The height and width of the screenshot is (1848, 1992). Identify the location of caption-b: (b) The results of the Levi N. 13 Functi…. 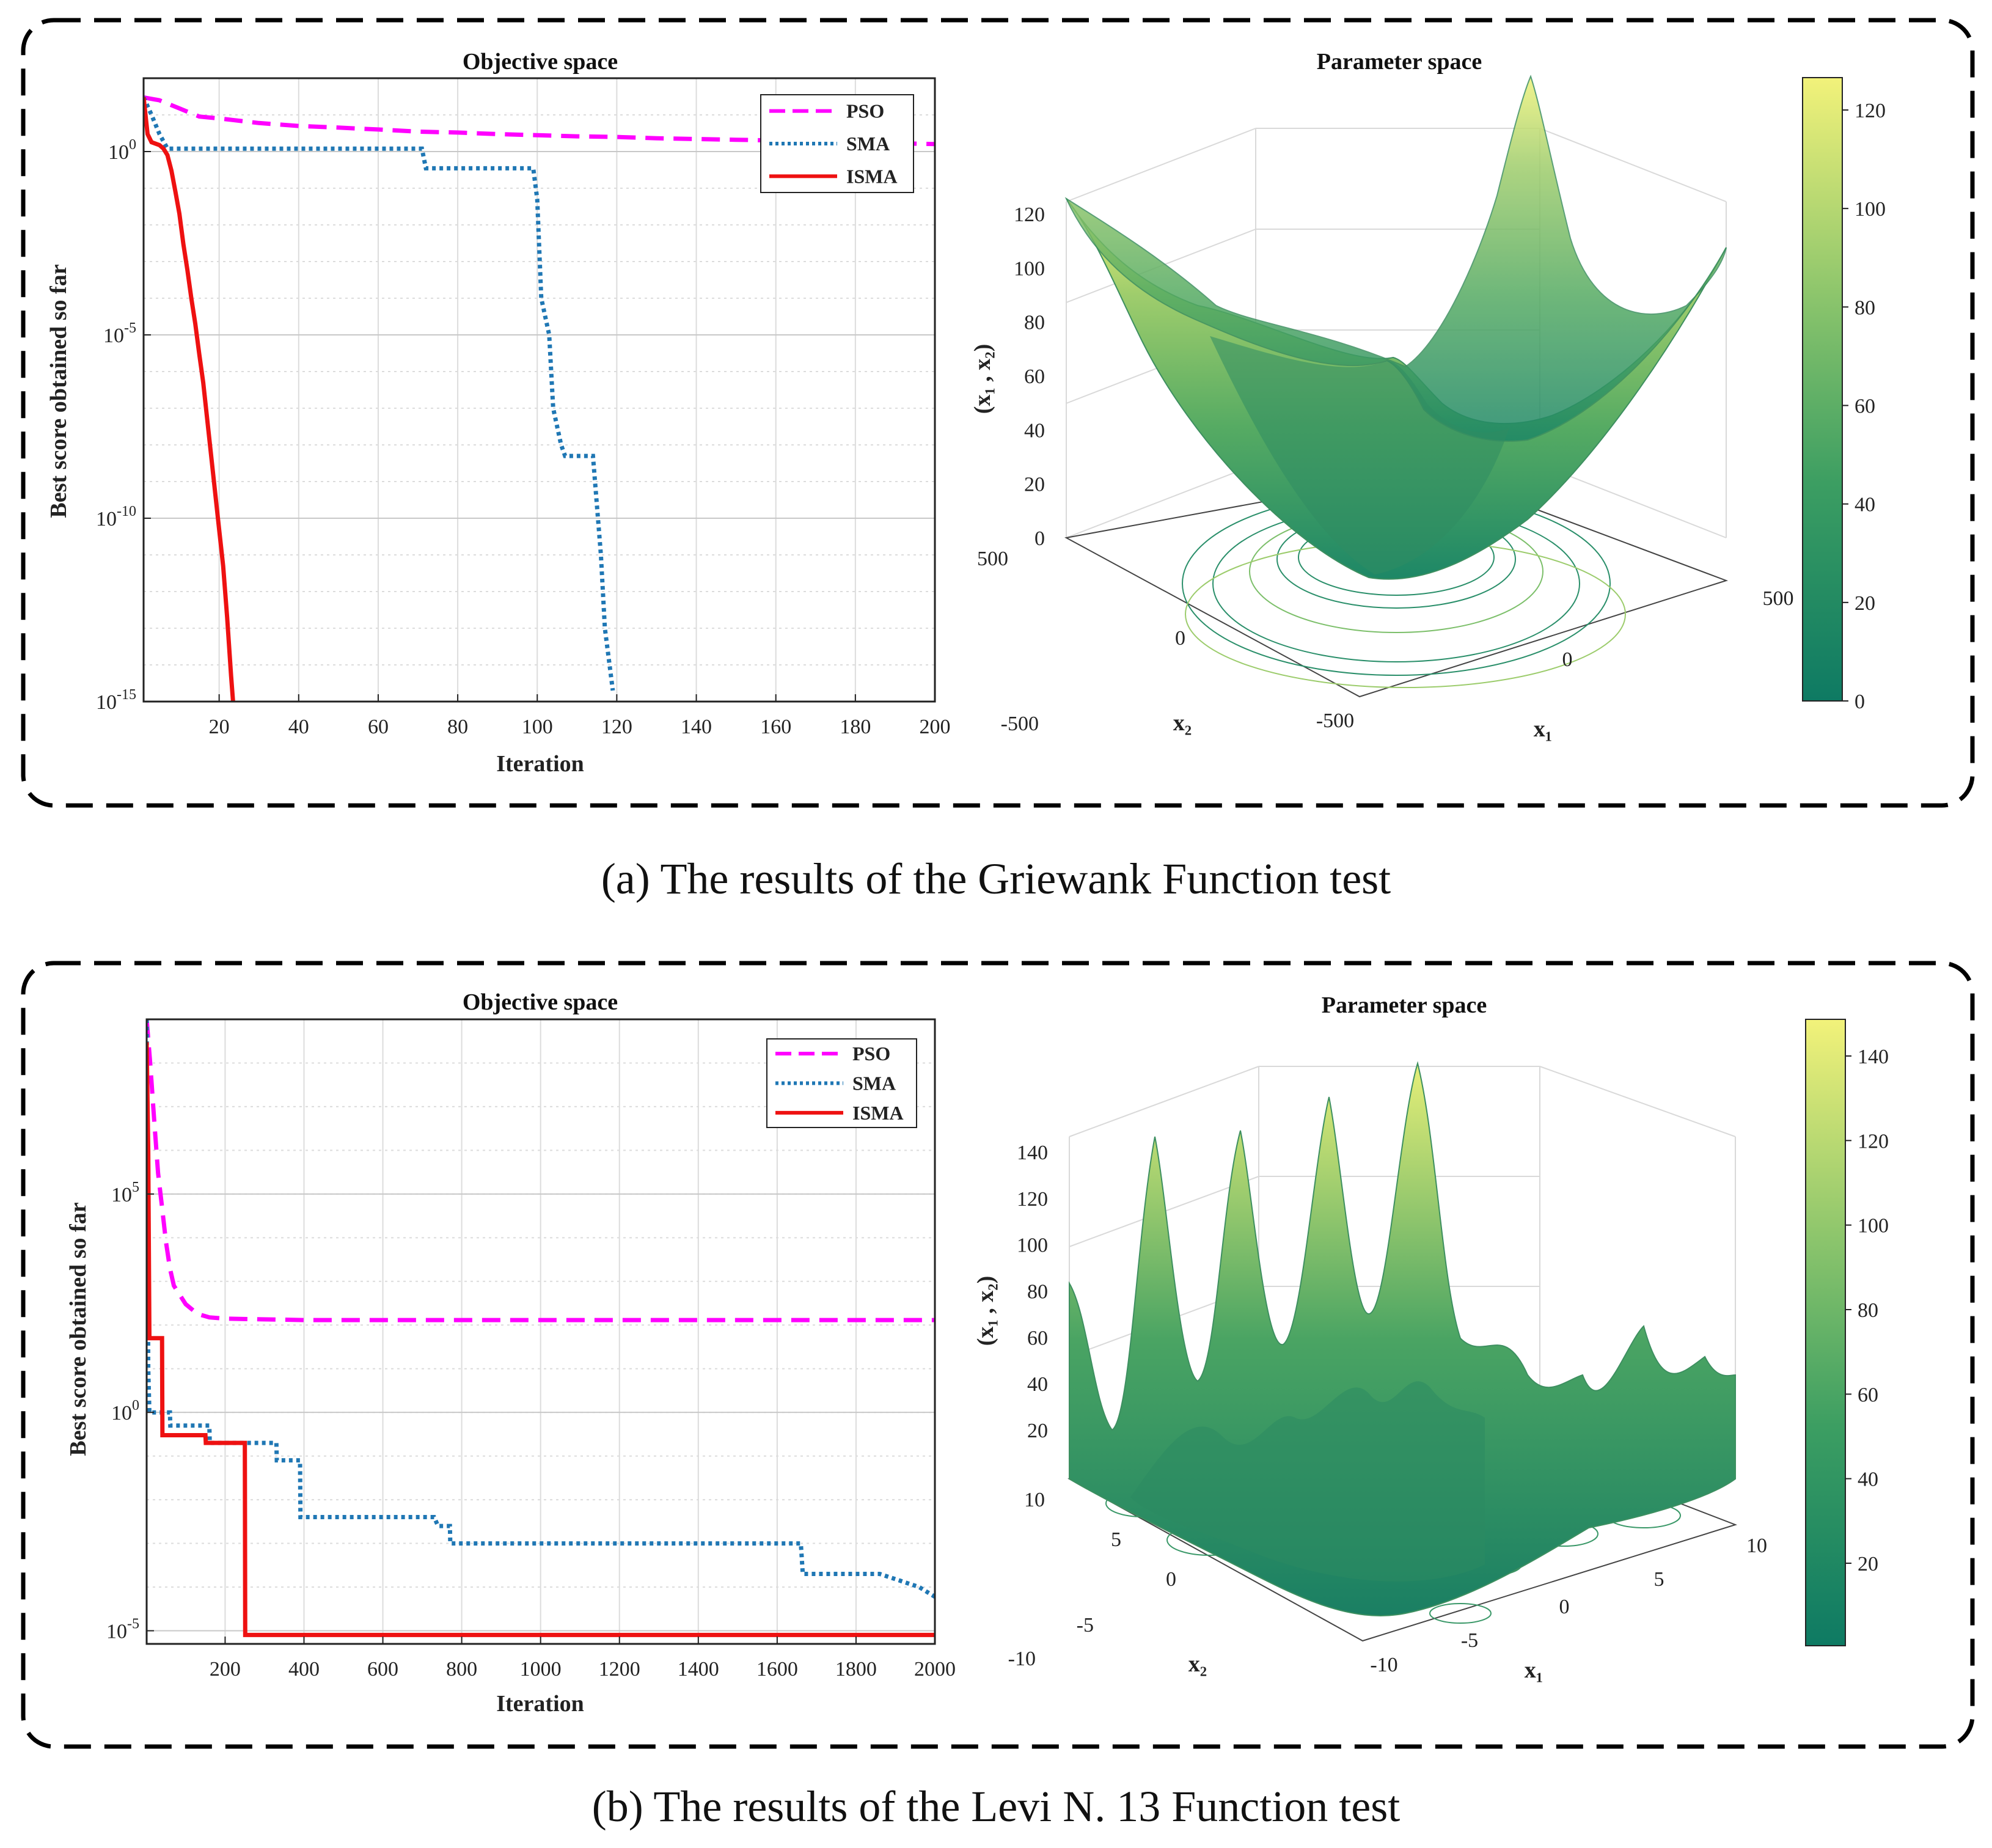
(996, 1807).